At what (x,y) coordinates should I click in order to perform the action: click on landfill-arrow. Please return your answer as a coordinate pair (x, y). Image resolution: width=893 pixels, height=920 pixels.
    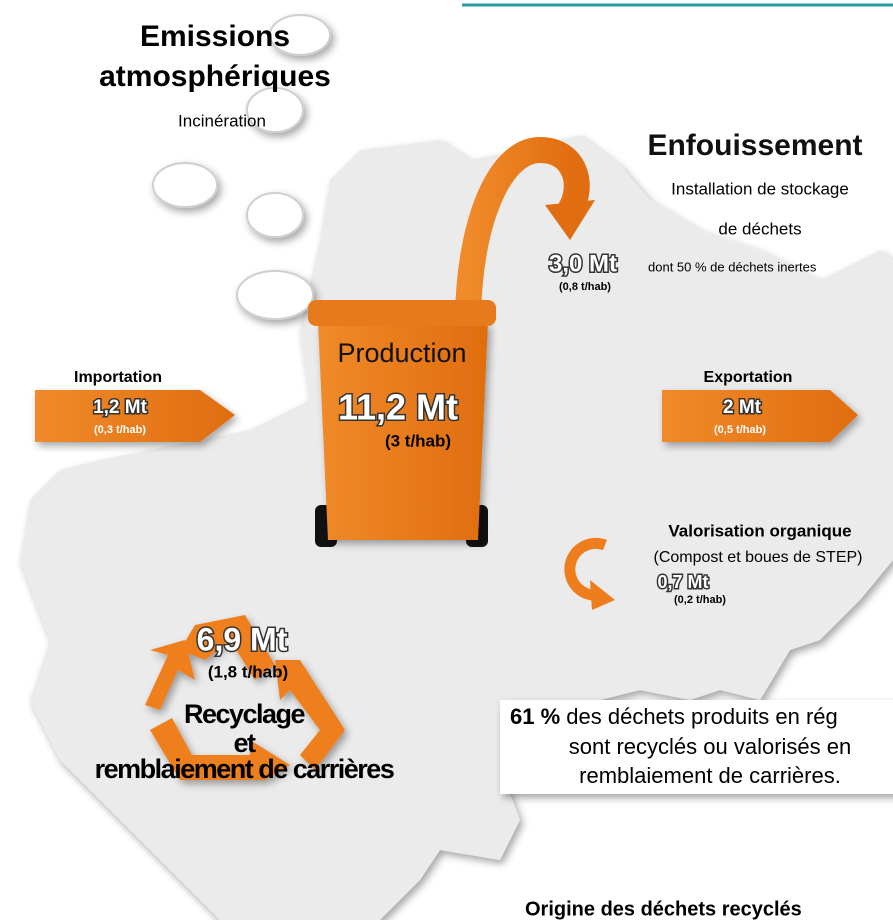
    Looking at the image, I should click on (522, 226).